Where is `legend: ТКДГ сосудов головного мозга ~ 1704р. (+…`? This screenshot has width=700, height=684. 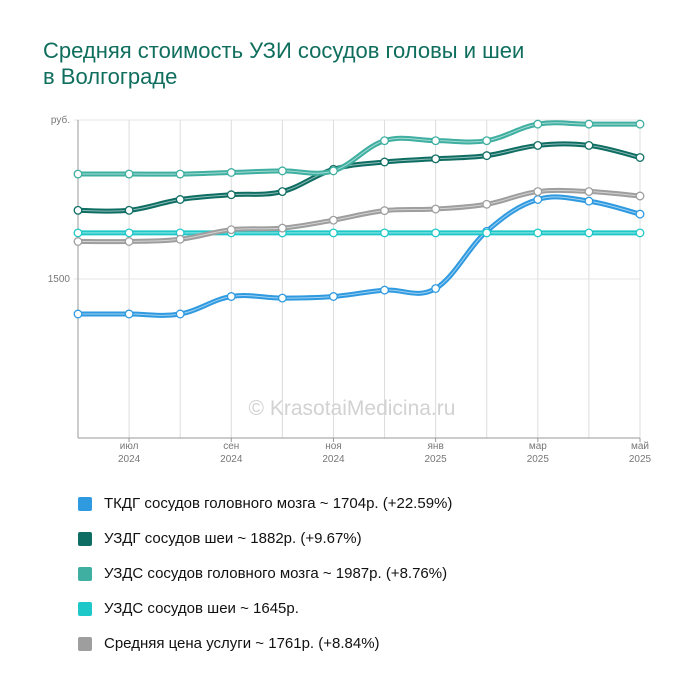 legend: ТКДГ сосудов головного мозга ~ 1704р. (+… is located at coordinates (265, 573).